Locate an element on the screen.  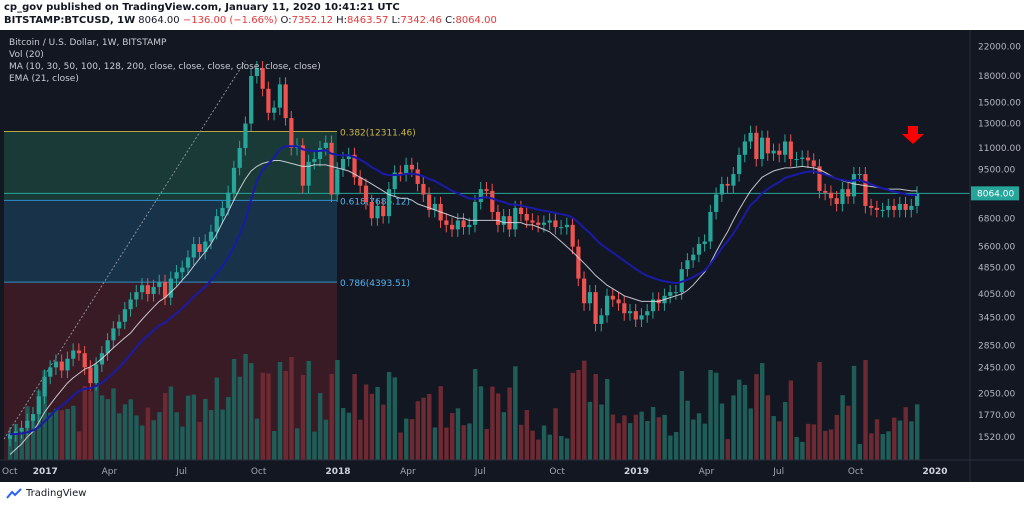
tradingview-logo-icon is located at coordinates (14, 493).